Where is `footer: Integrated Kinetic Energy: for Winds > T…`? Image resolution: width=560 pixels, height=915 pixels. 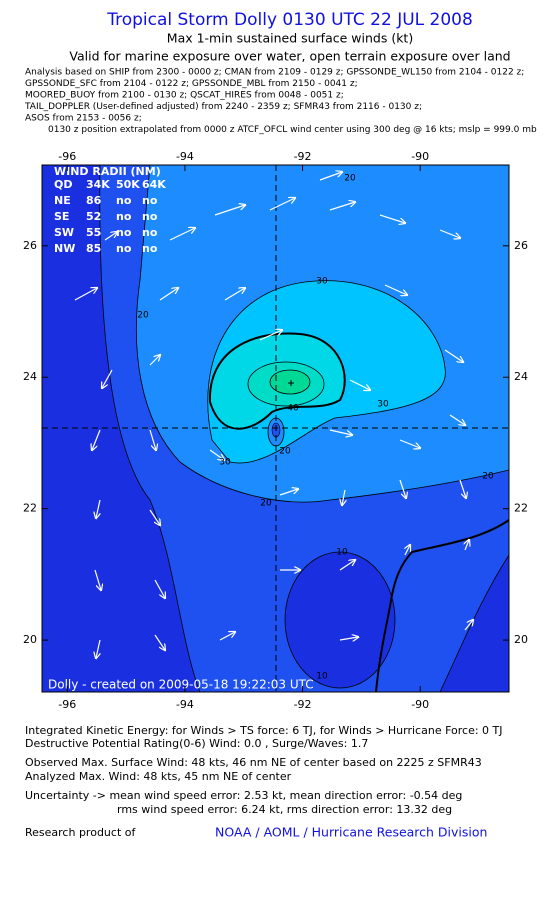
footer: Integrated Kinetic Energy: for Winds > T… is located at coordinates (264, 770).